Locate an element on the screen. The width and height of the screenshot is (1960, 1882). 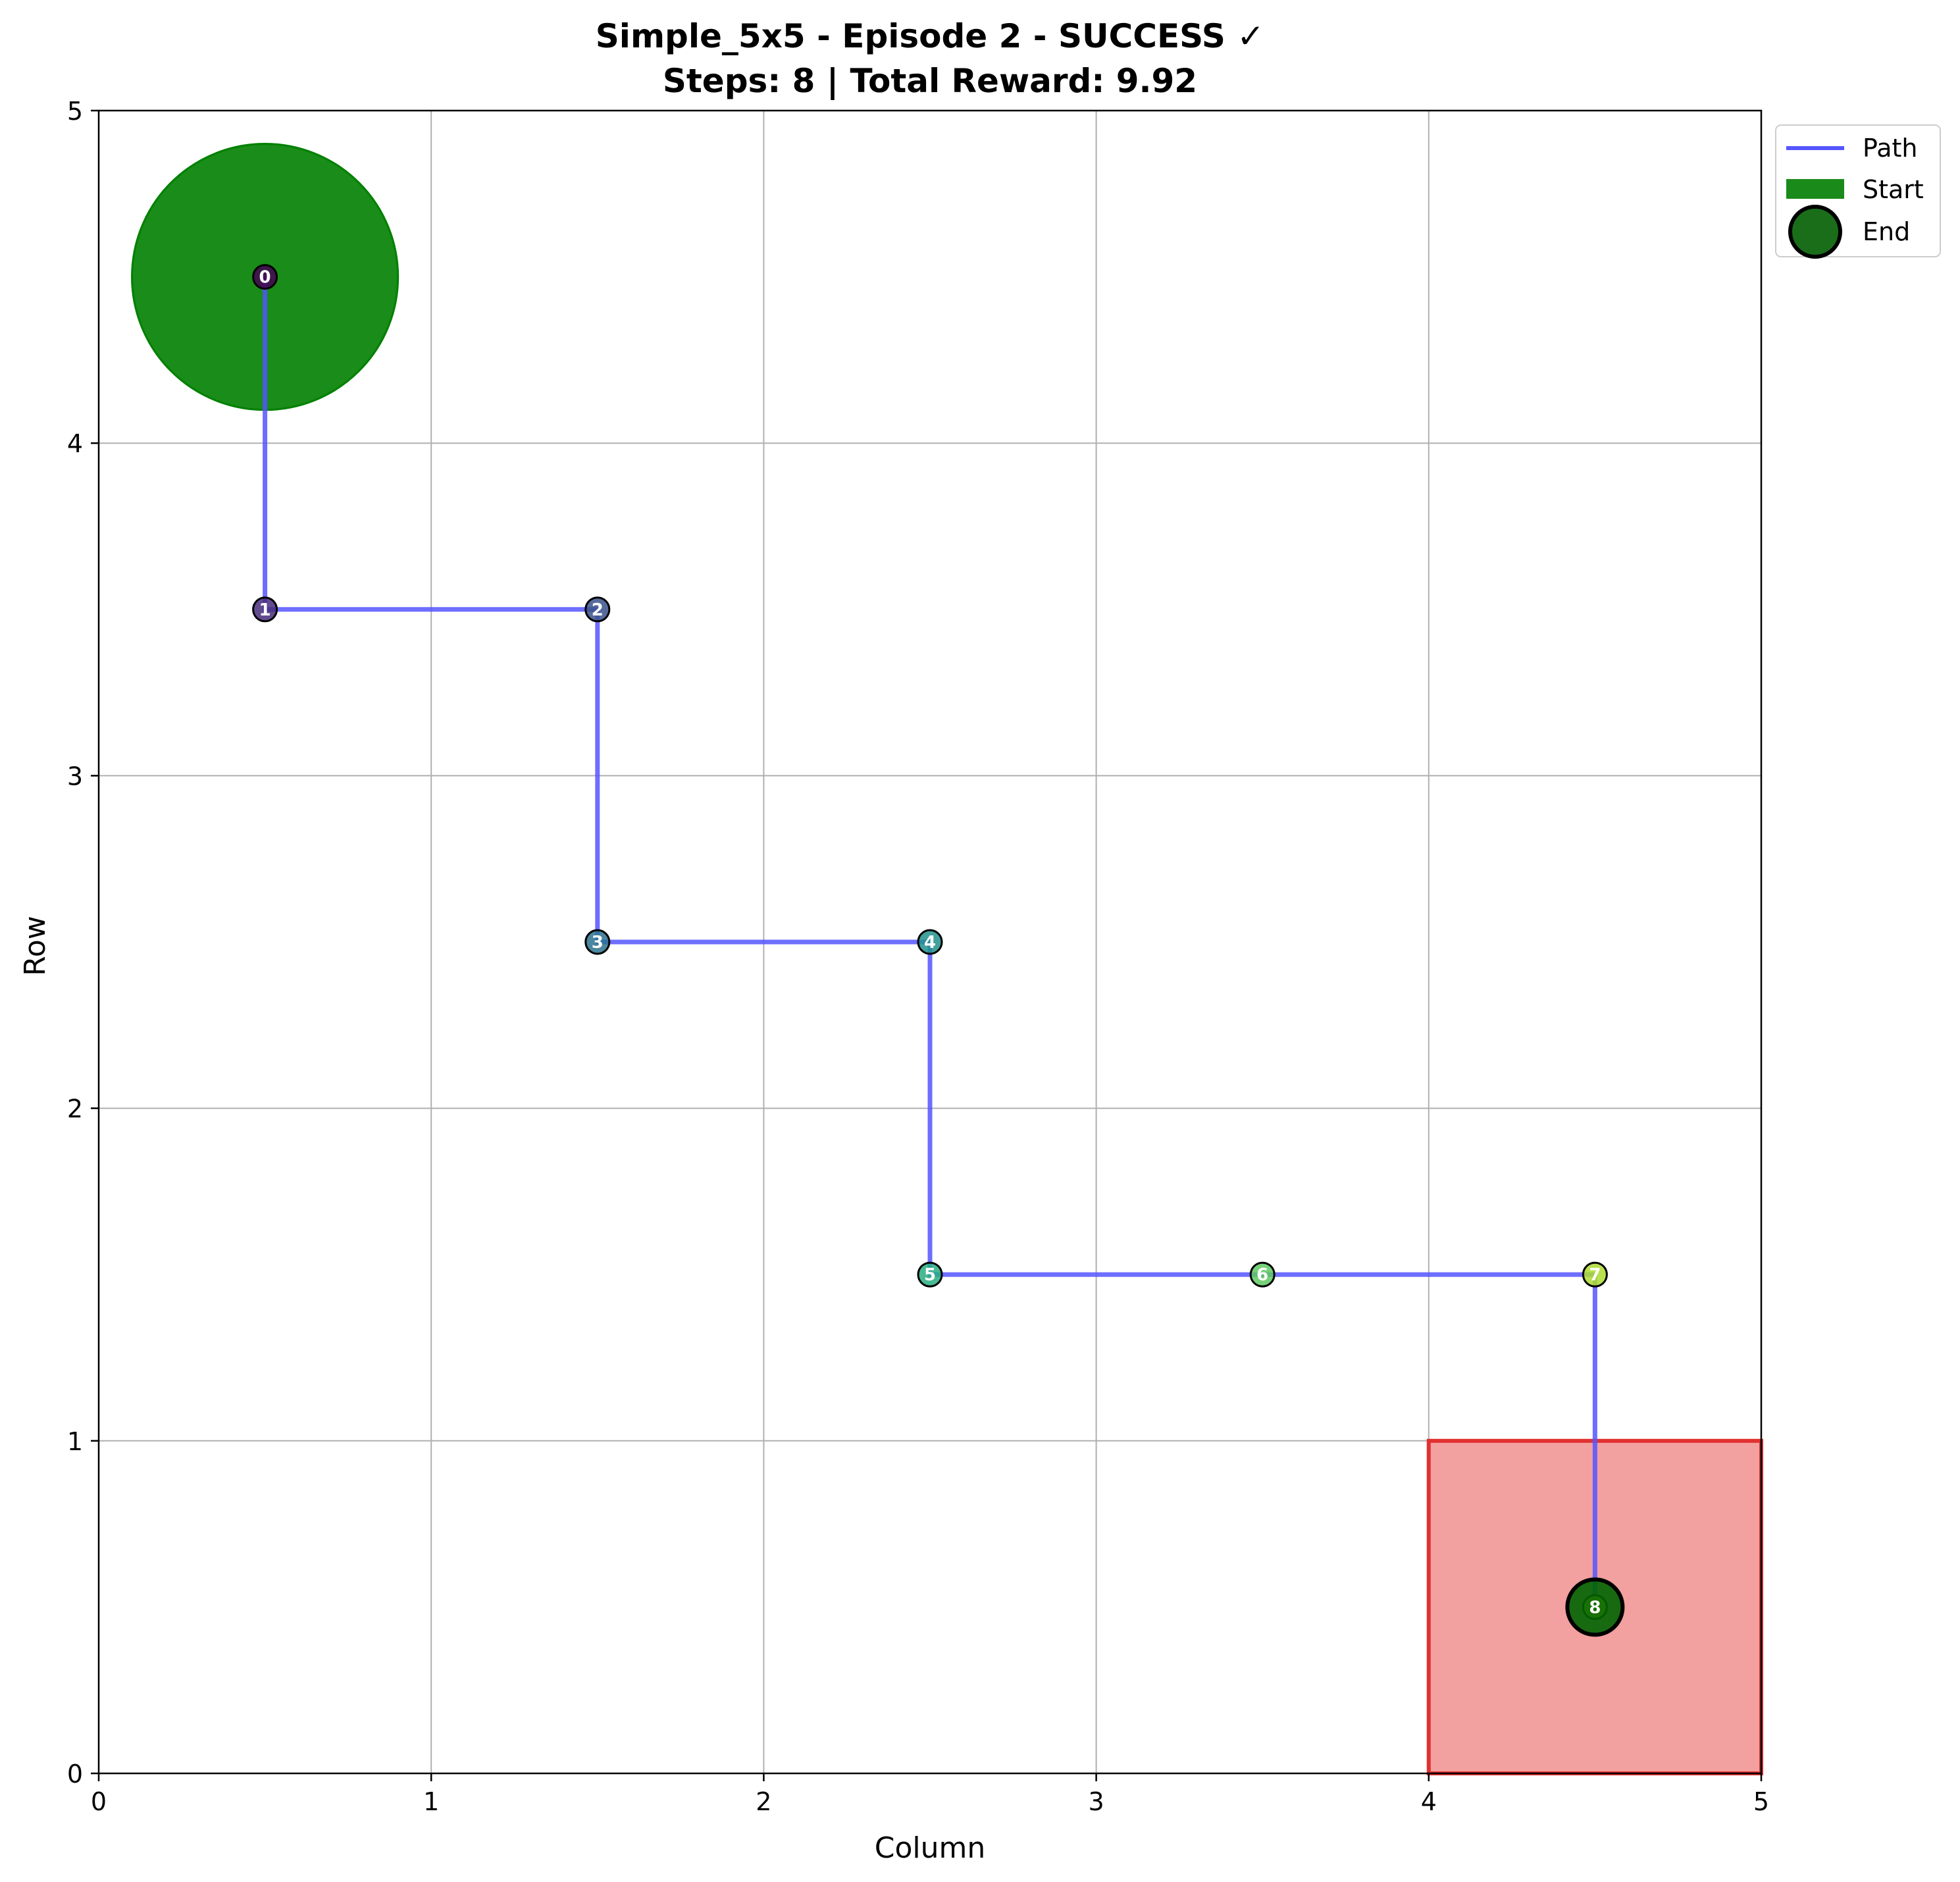
x-tick-label: 0 is located at coordinates (99, 1801).